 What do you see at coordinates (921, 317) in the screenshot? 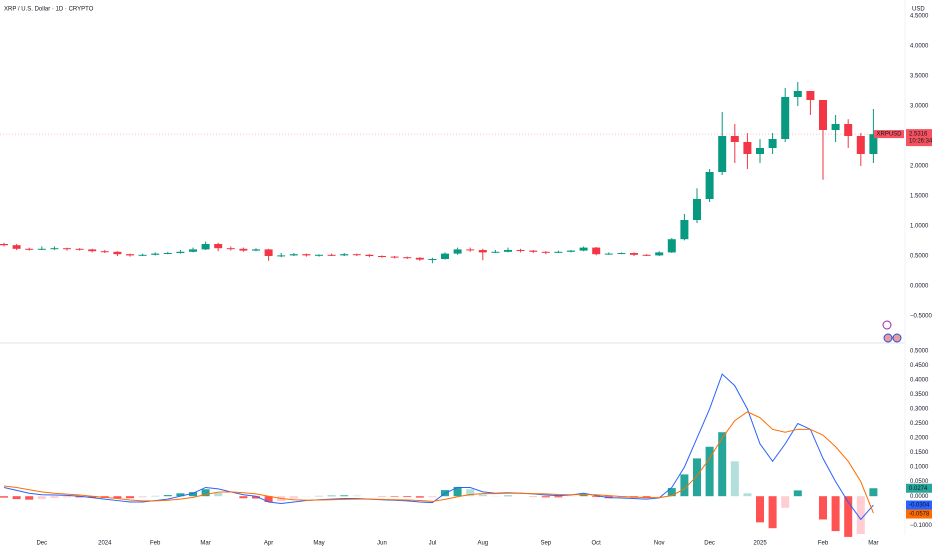
I see `y-tick-label: −0.5000` at bounding box center [921, 317].